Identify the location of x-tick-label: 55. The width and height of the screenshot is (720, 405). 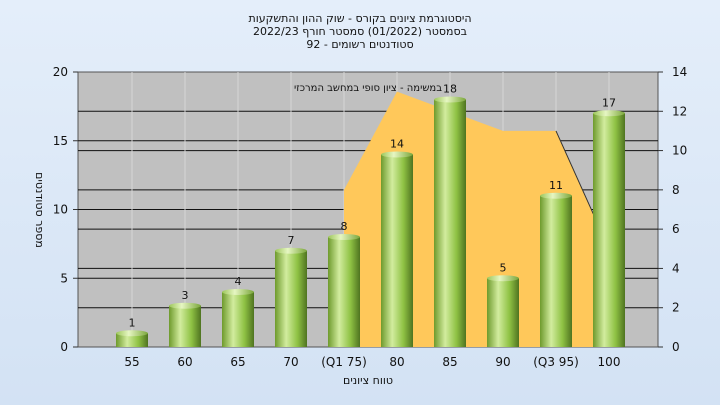
(131, 362).